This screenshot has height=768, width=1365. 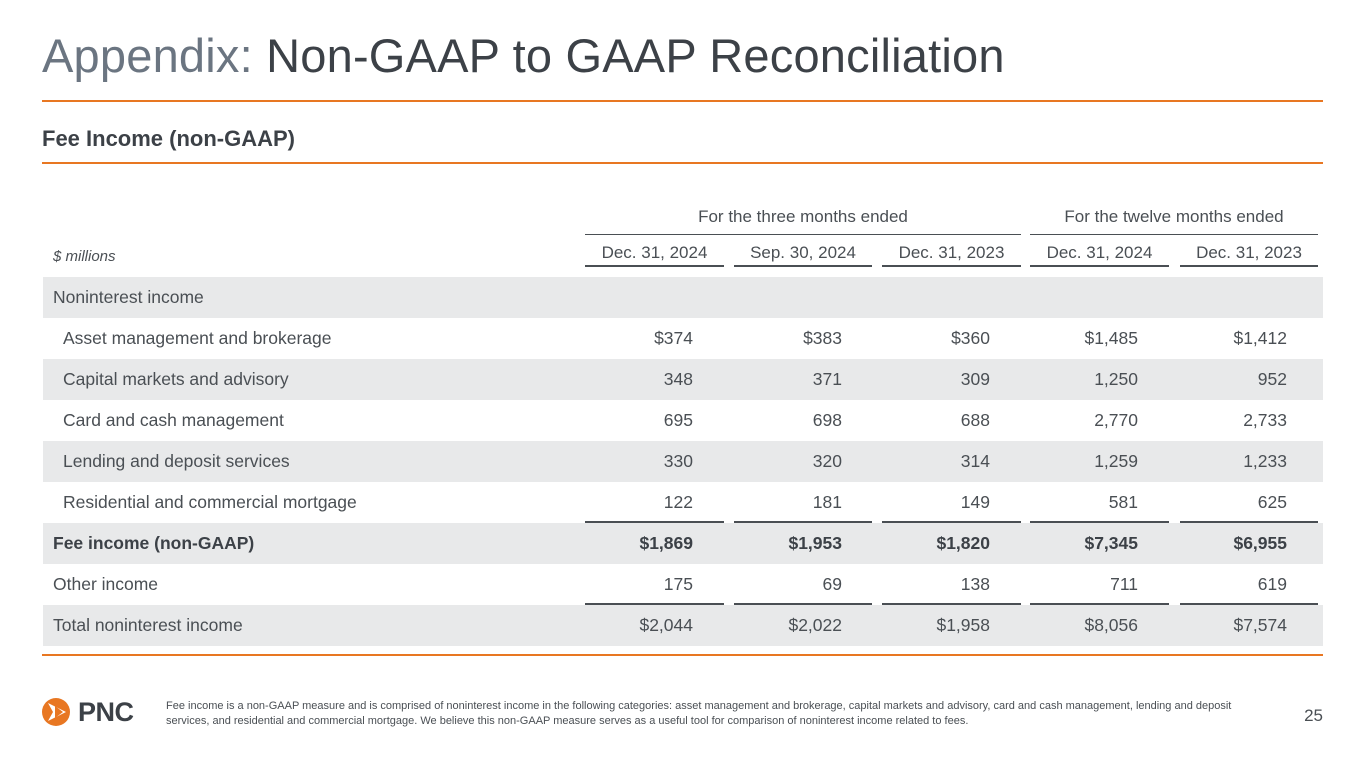 I want to click on table-cell: 1,259, so click(x=1116, y=461).